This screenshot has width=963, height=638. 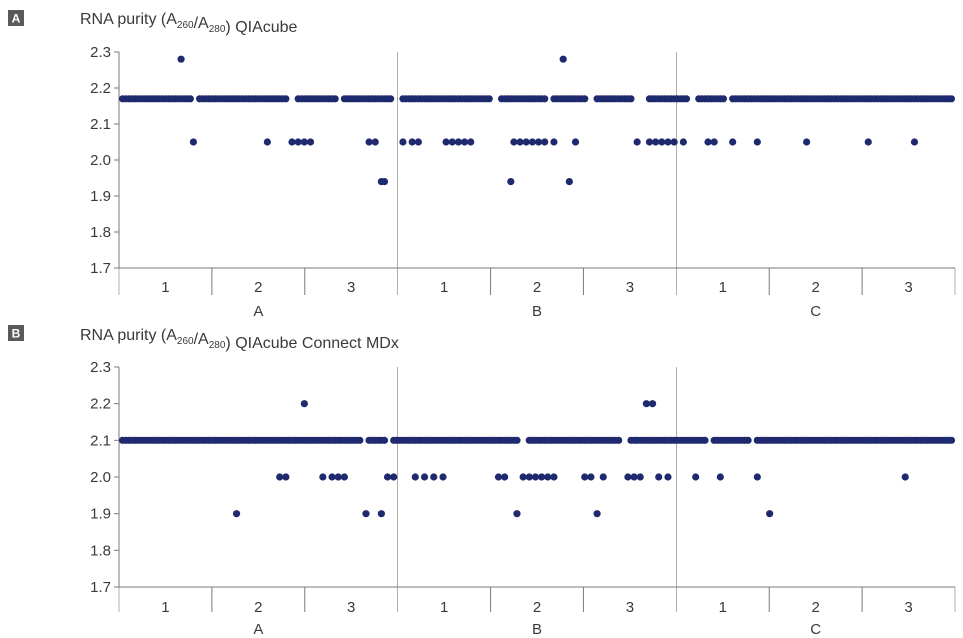 I want to click on y-tick-label: 2.2, so click(x=100, y=88).